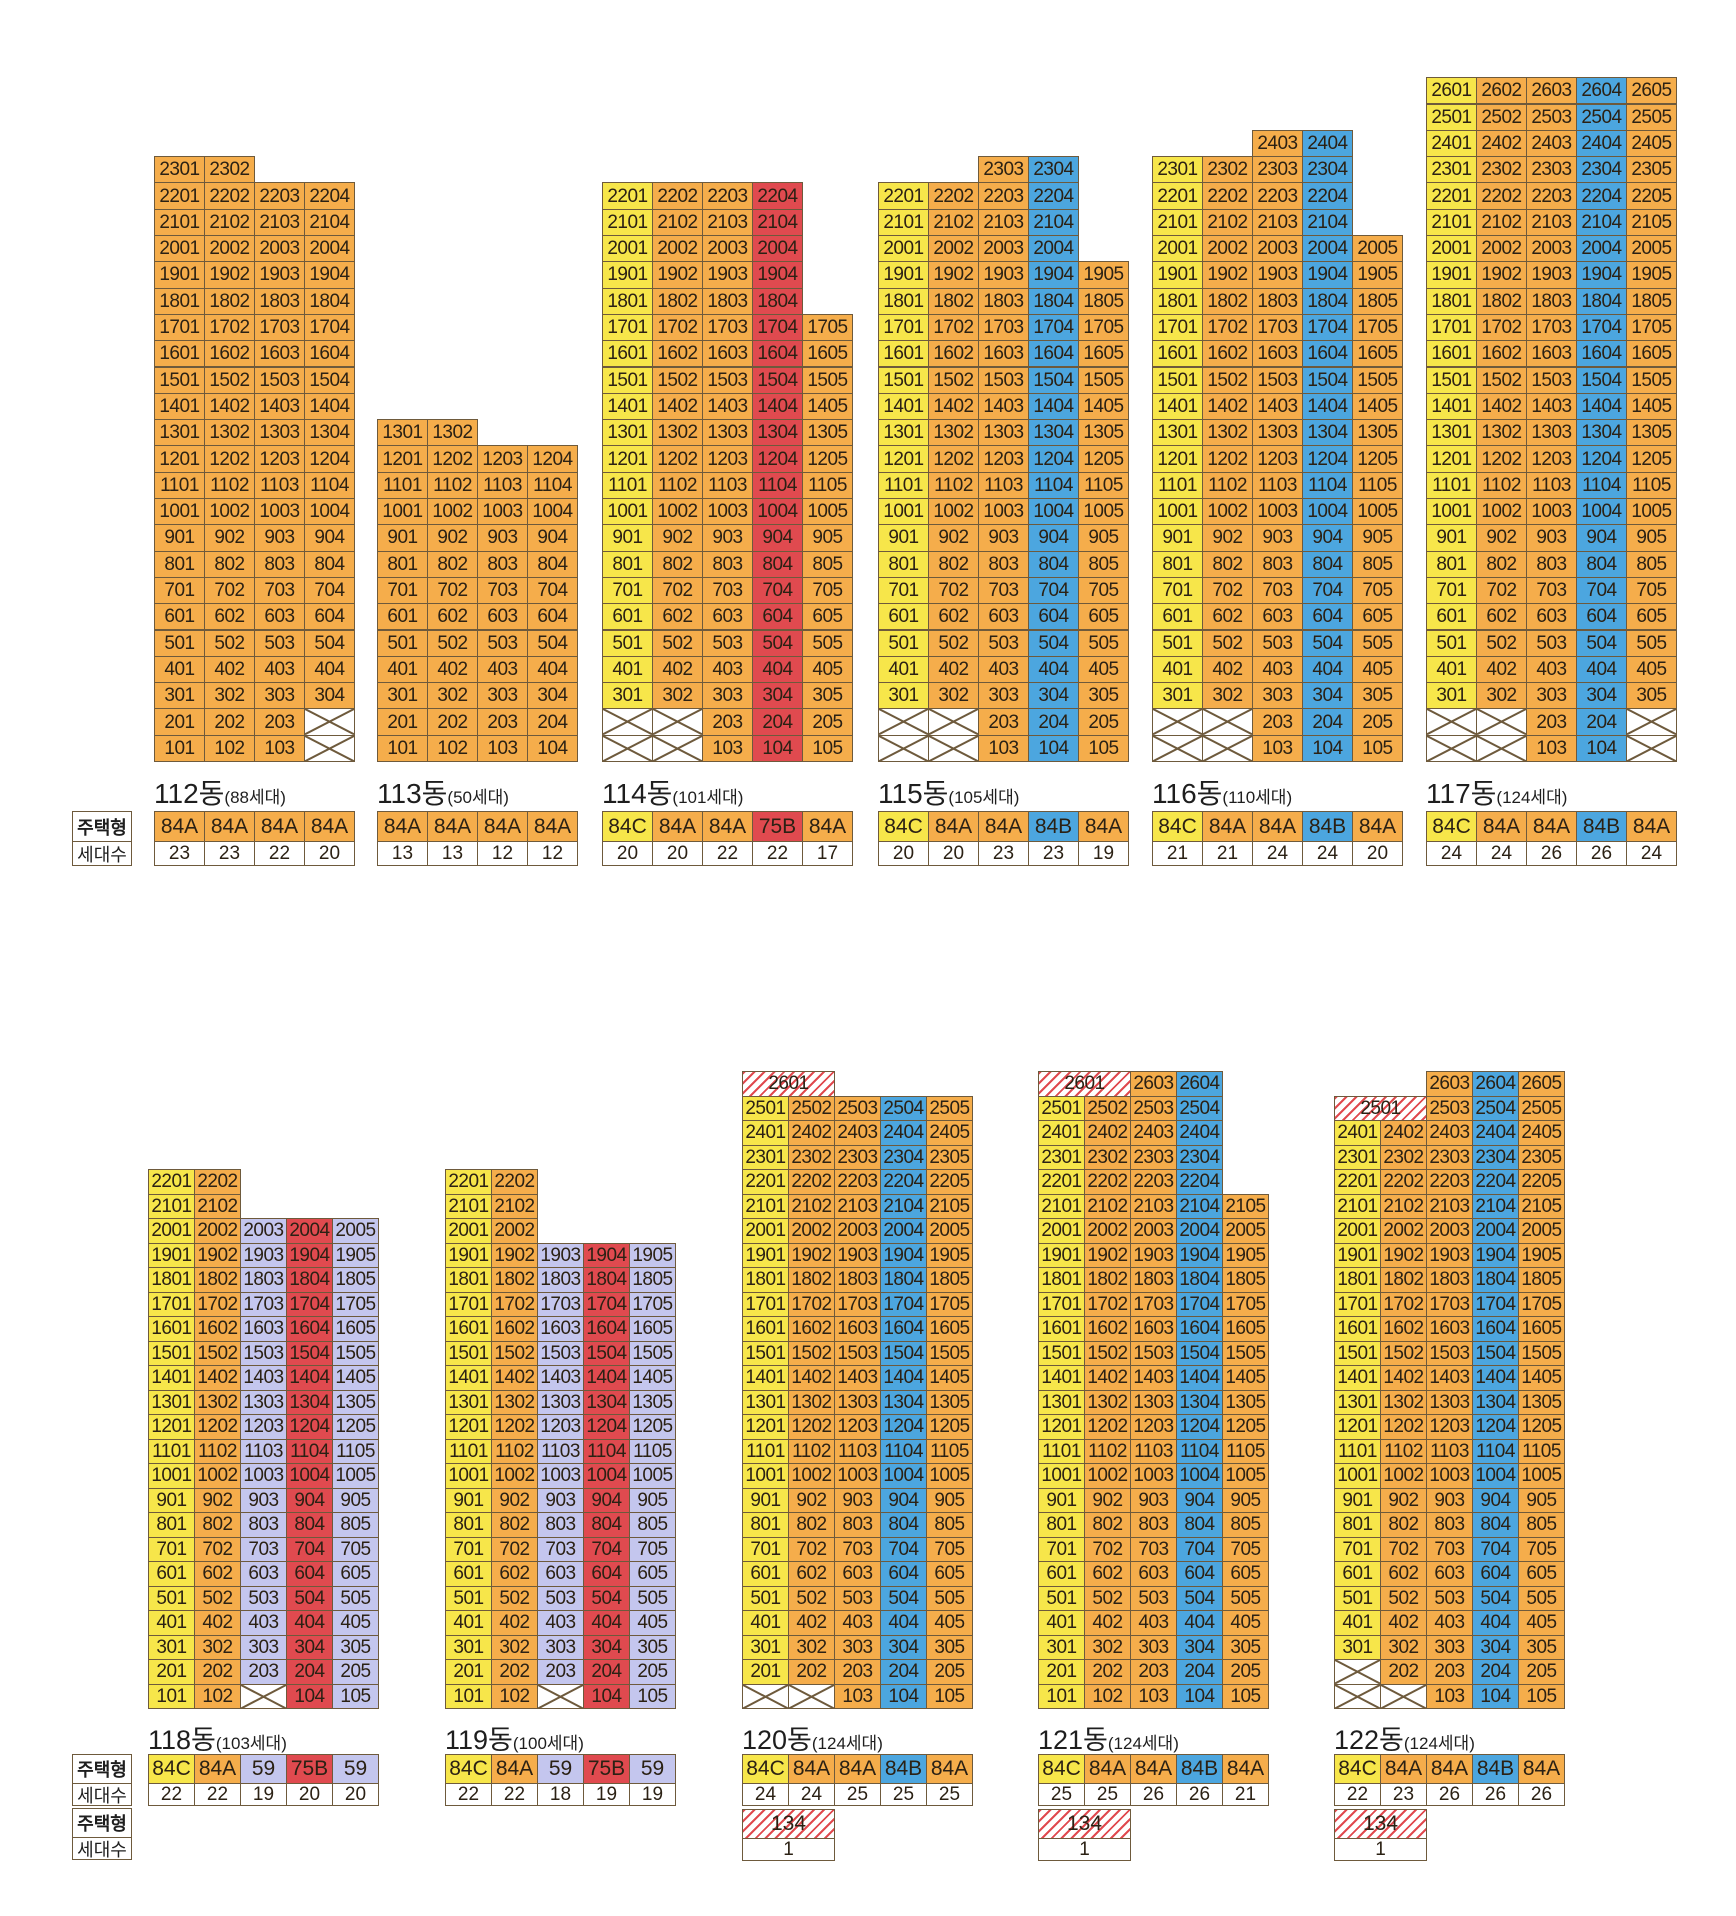 This screenshot has height=1916, width=1736. I want to click on unit-cell: 1202, so click(514, 1427).